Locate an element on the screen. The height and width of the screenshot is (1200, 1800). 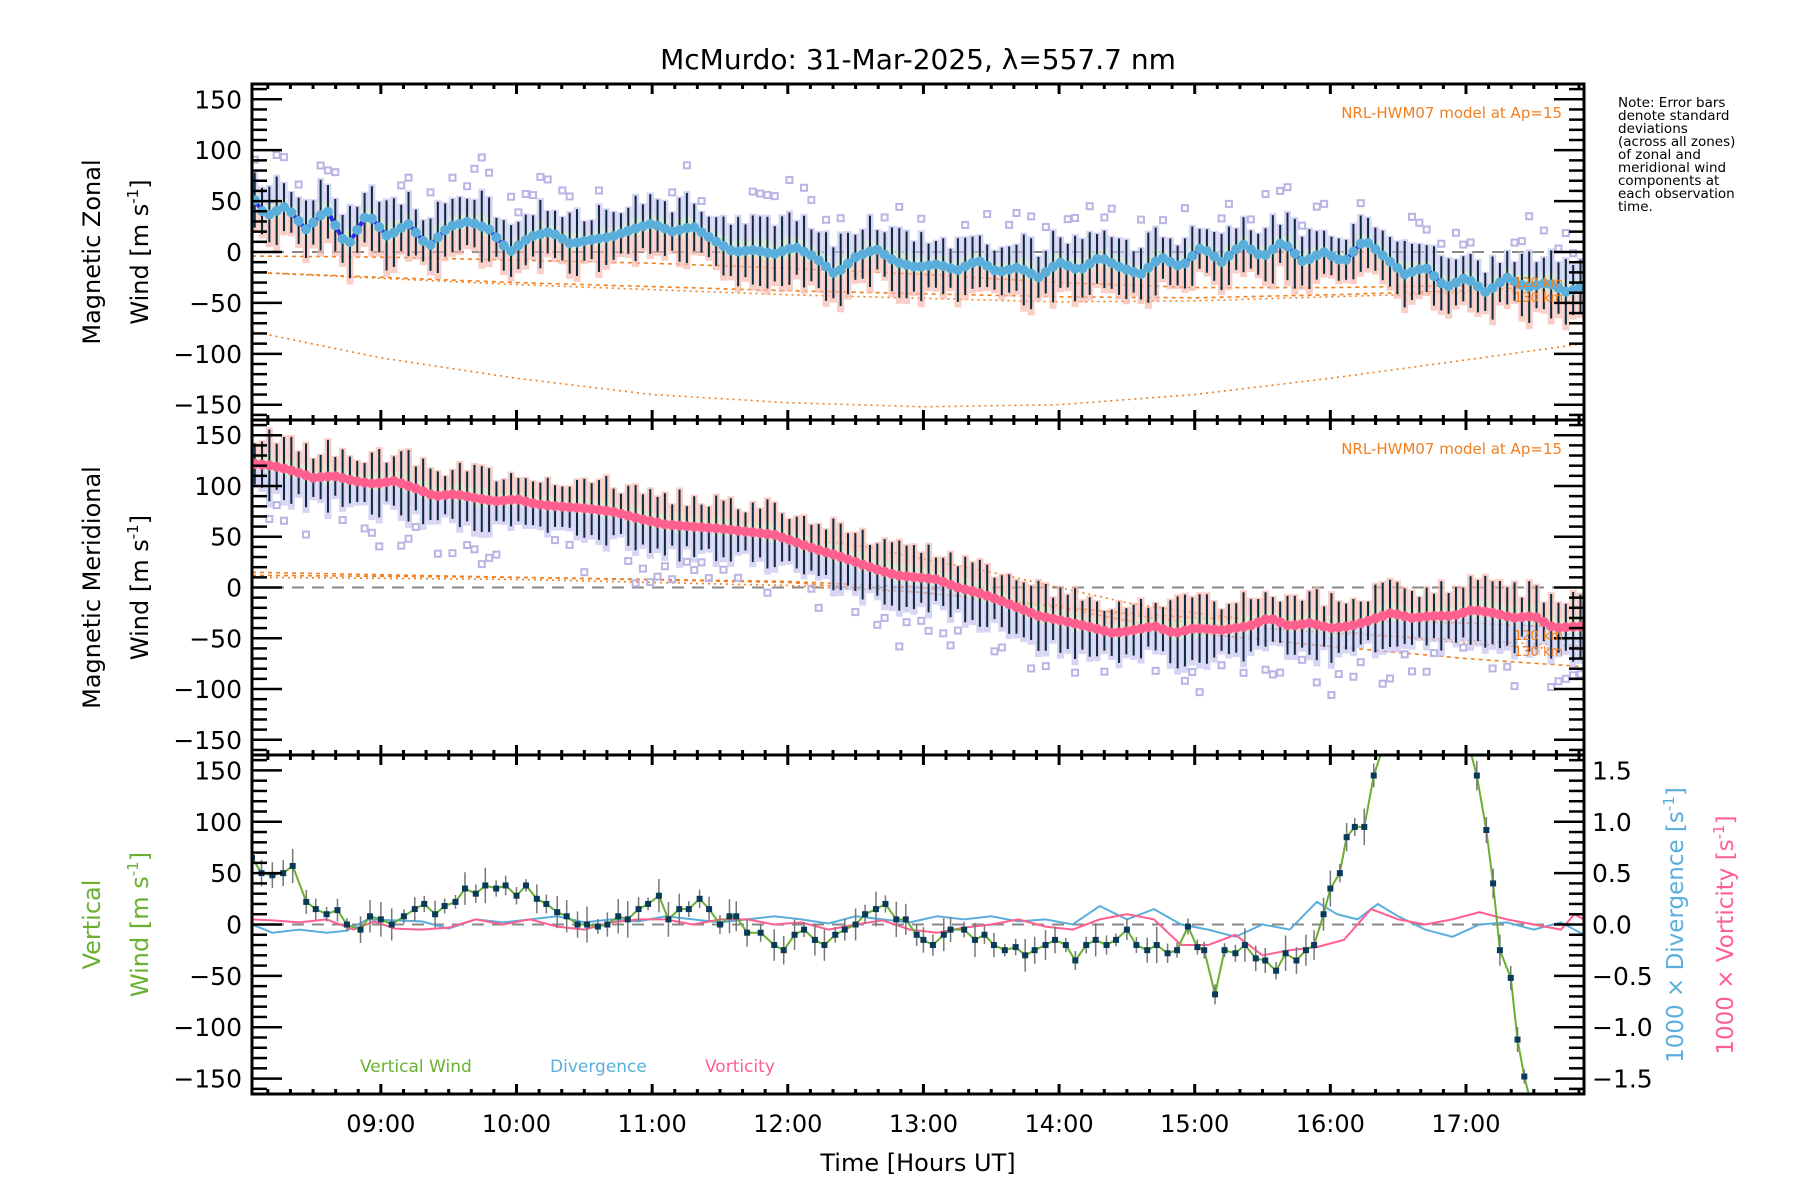
right-y-tick-label: 0.5 is located at coordinates (1612, 873).